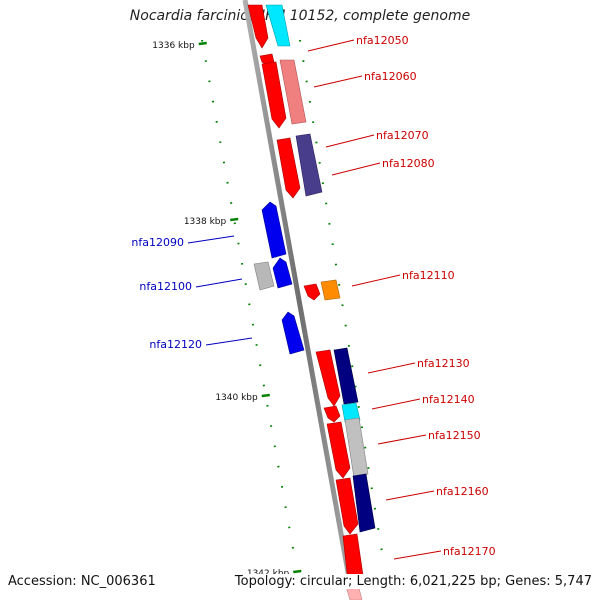  What do you see at coordinates (443, 363) in the screenshot?
I see `gene-label-nfa12130: nfa12130` at bounding box center [443, 363].